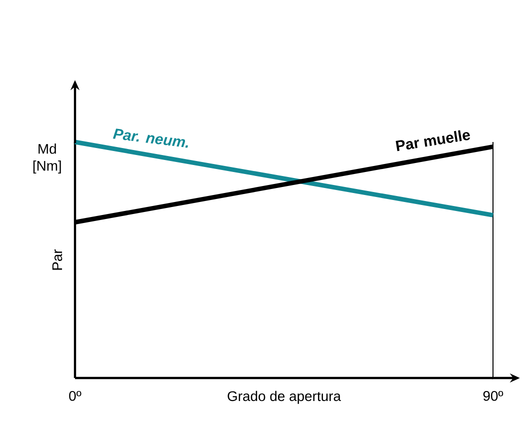  I want to click on x-tick-label: 90º, so click(493, 395).